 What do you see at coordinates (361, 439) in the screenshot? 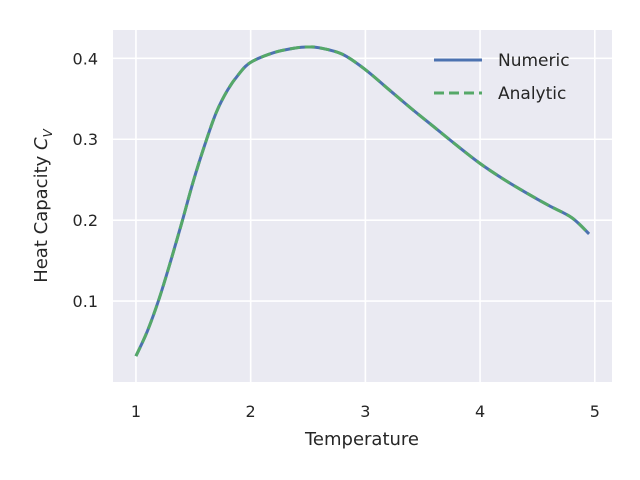
I see `x-axis-label: Temperature` at bounding box center [361, 439].